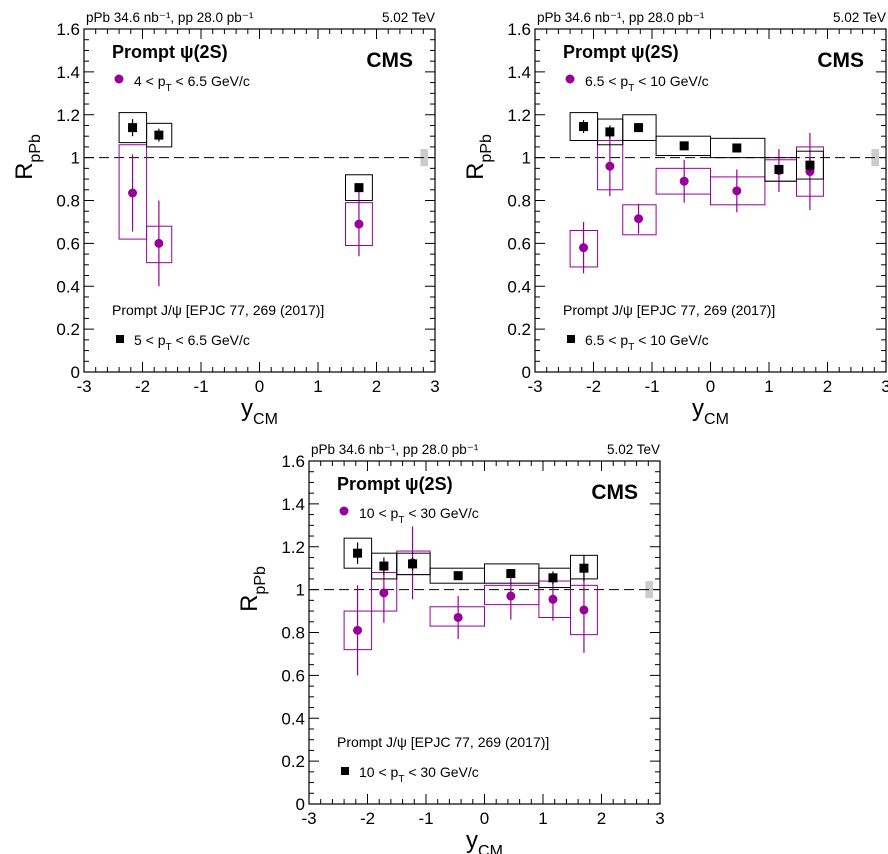  What do you see at coordinates (647, 83) in the screenshot?
I see `legend-entry-psi2s: 6.5 < pT < 10 GeV/c` at bounding box center [647, 83].